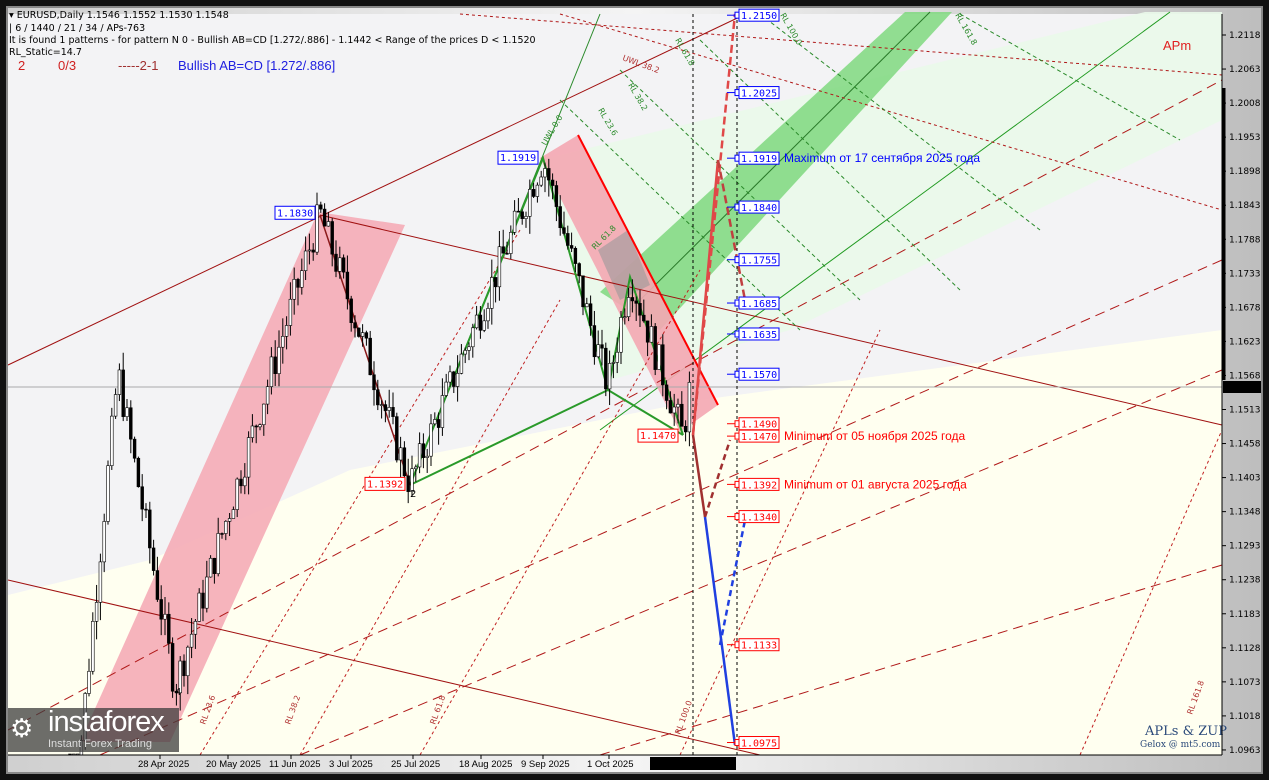  What do you see at coordinates (1245, 274) in the screenshot?
I see `y-tick-label: 1.1733` at bounding box center [1245, 274].